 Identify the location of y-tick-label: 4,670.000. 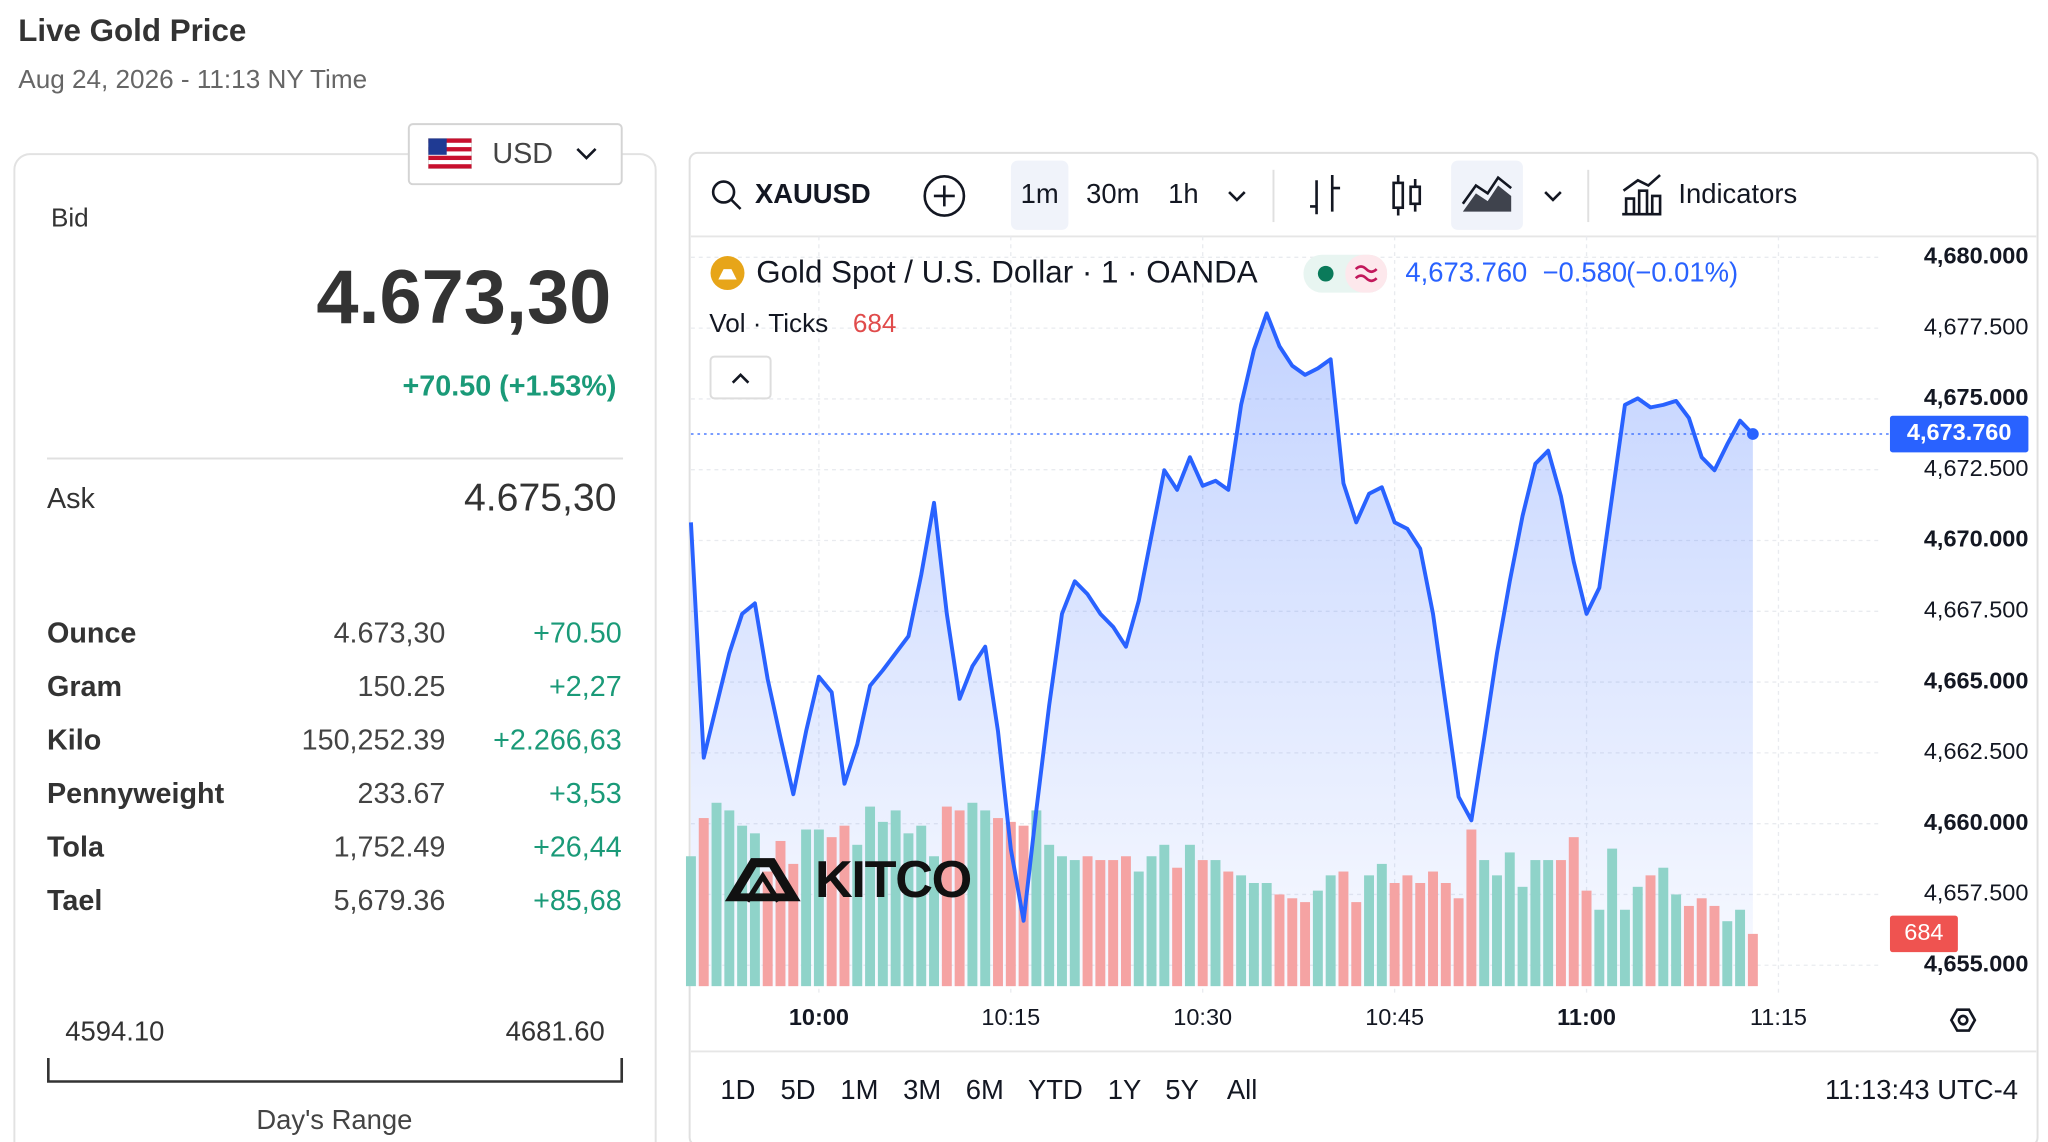
(1976, 539).